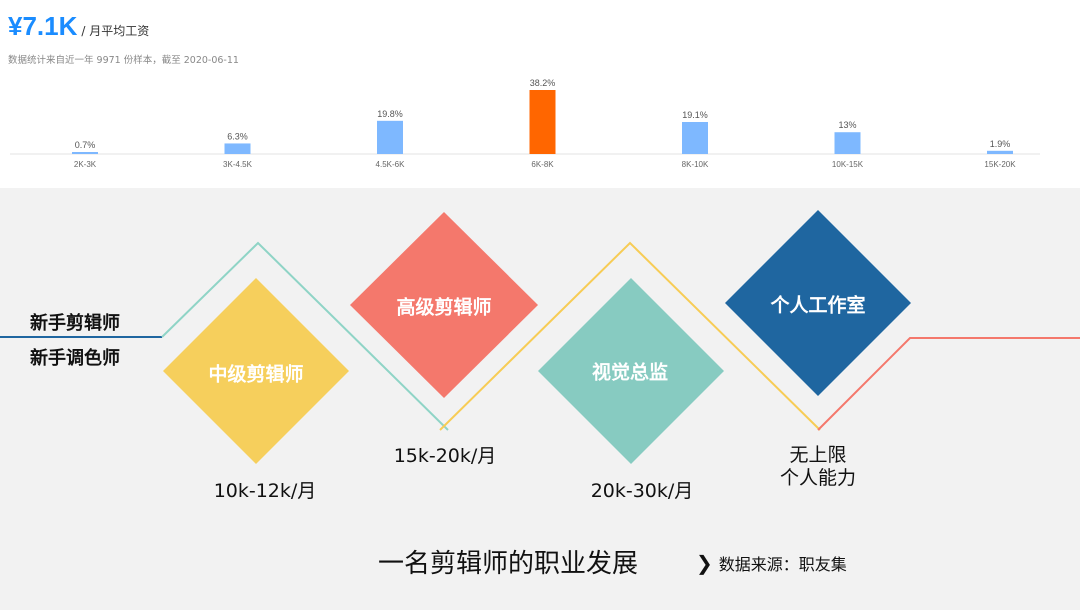  I want to click on bar-value-label: 6.3%, so click(237, 136).